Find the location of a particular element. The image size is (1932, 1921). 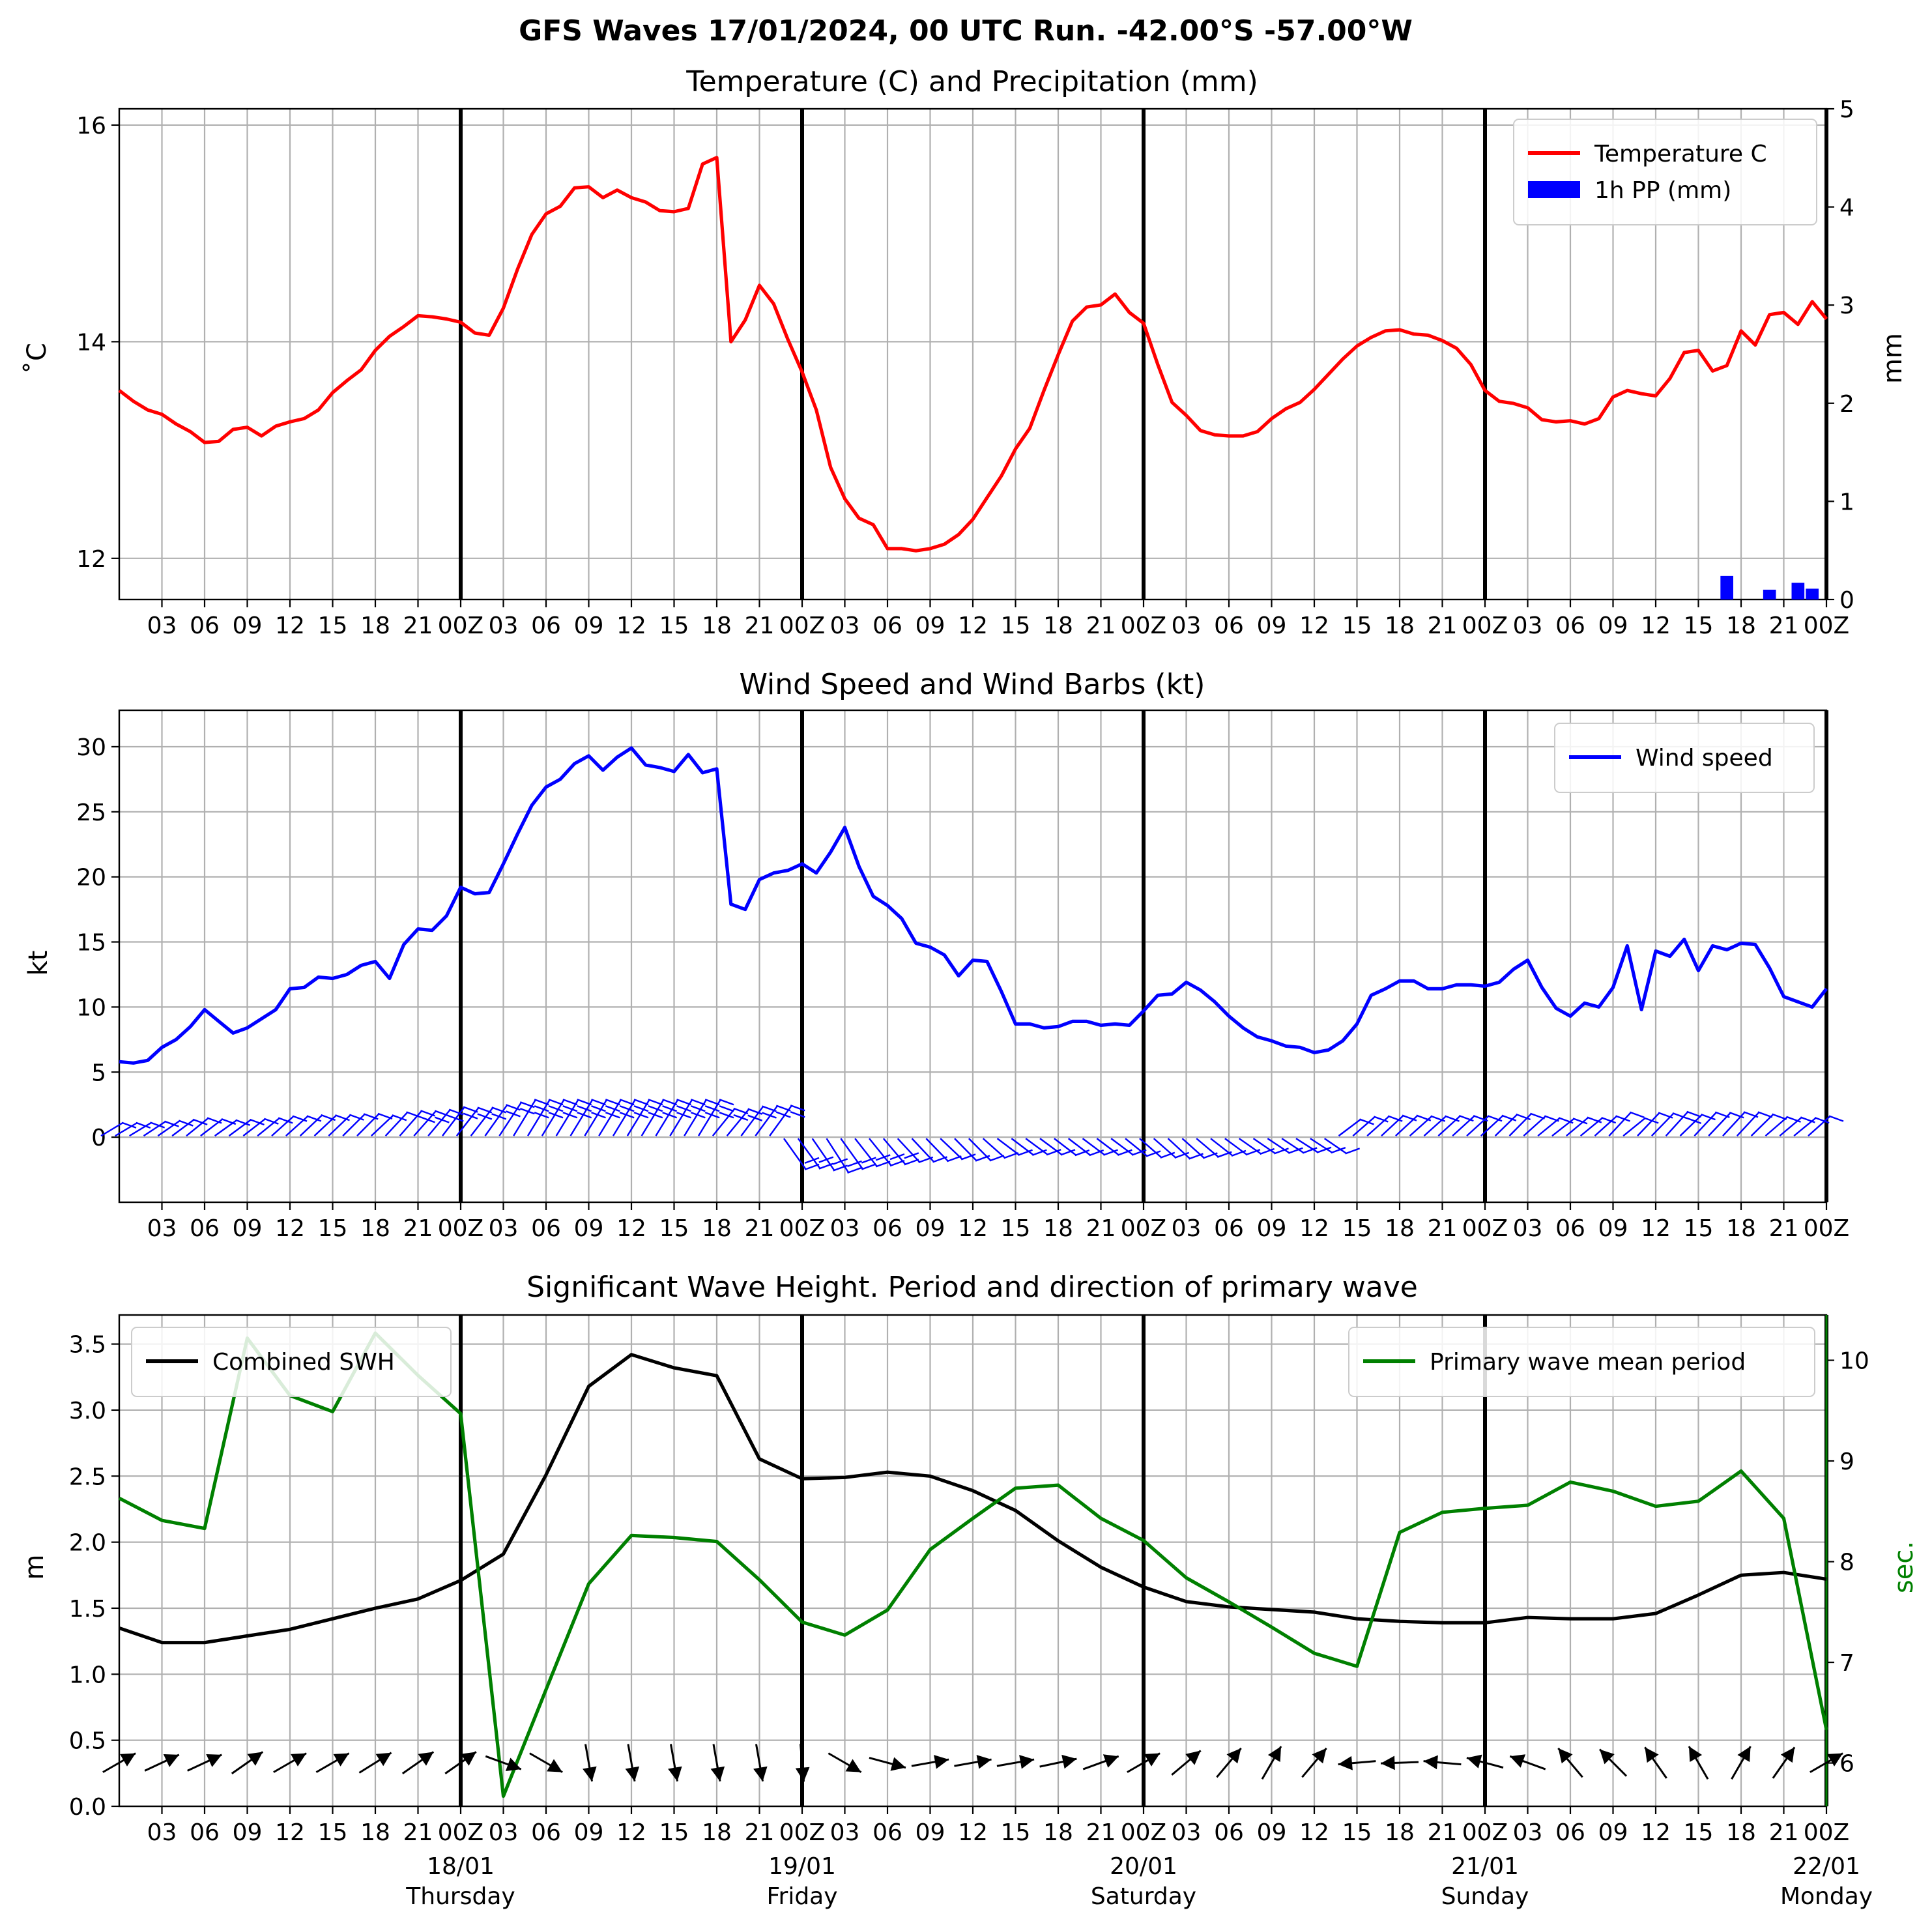

temperature-xtick-label: 15 is located at coordinates (1699, 626).